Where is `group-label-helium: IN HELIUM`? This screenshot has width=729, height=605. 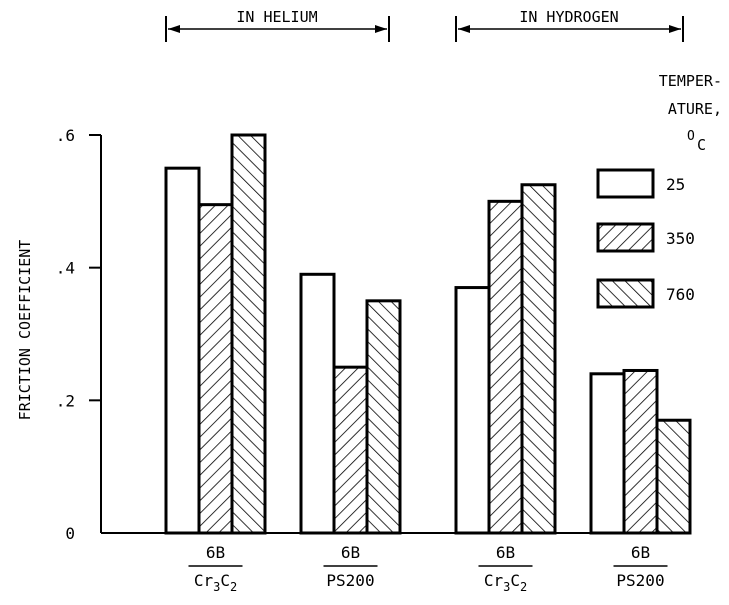 group-label-helium: IN HELIUM is located at coordinates (276, 17).